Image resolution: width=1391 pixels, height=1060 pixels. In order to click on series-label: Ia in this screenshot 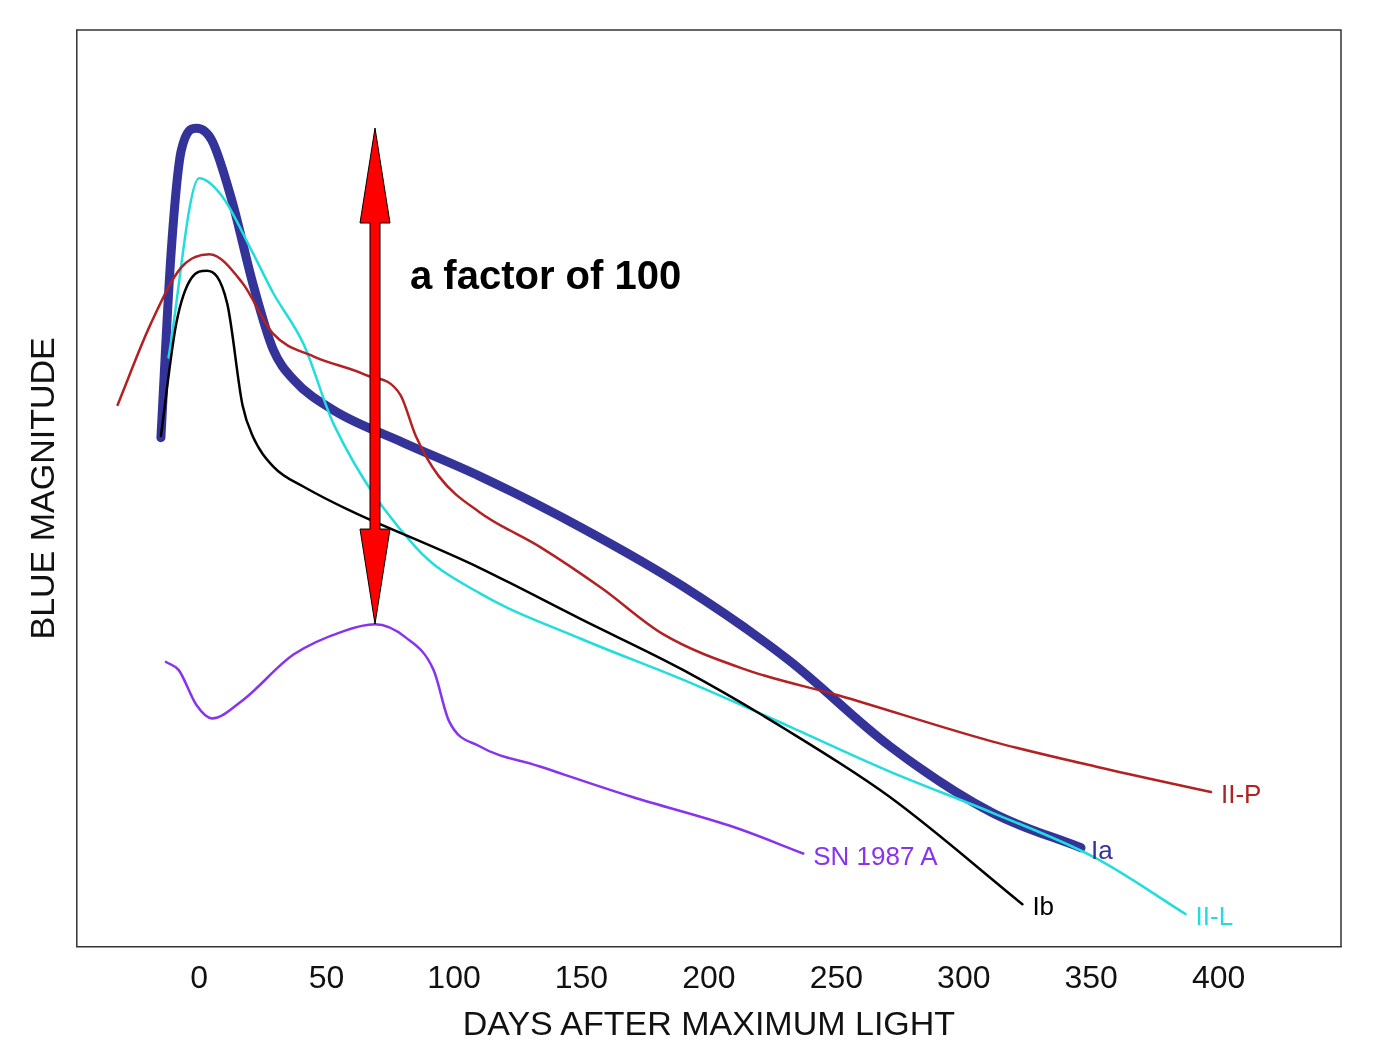, I will do `click(1102, 849)`.